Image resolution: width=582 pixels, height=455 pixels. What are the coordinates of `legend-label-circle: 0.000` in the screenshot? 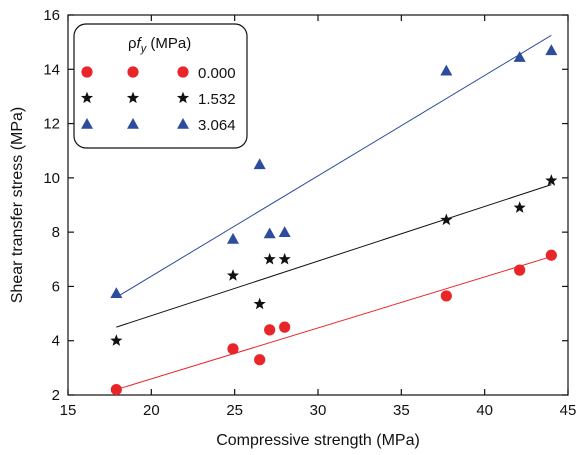 It's located at (217, 73).